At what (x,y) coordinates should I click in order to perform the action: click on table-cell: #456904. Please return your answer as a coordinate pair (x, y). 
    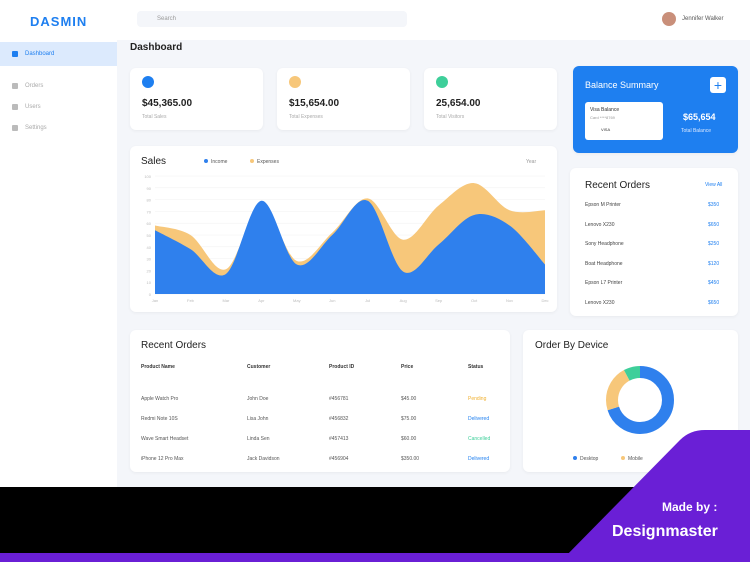
    Looking at the image, I should click on (339, 459).